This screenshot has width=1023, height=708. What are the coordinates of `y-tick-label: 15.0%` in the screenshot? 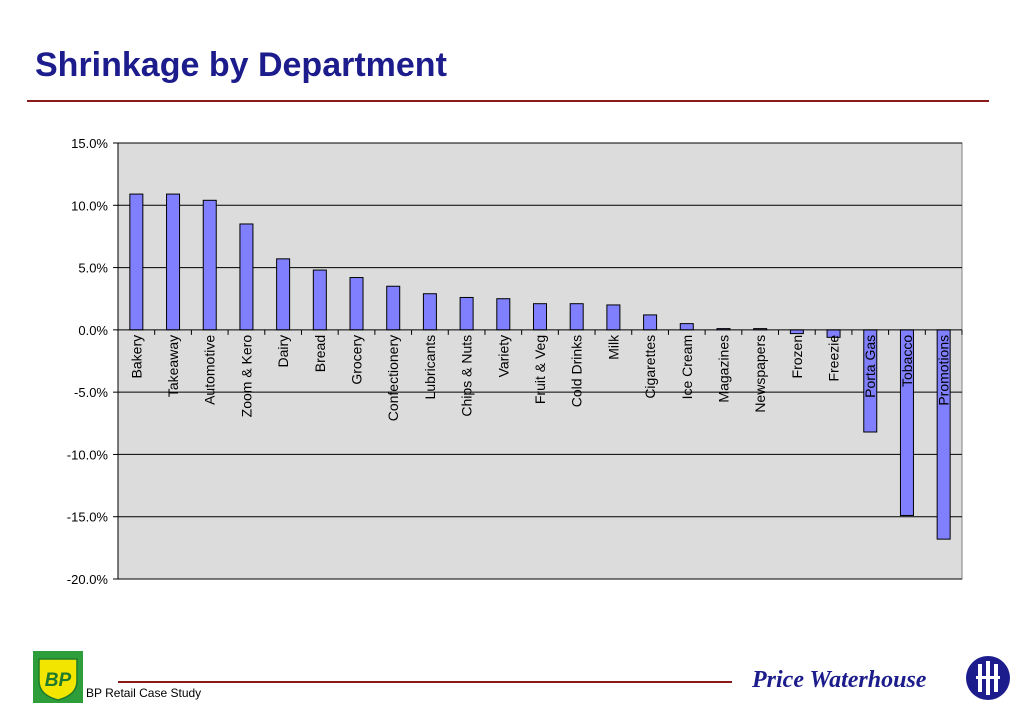 It's located at (89, 143).